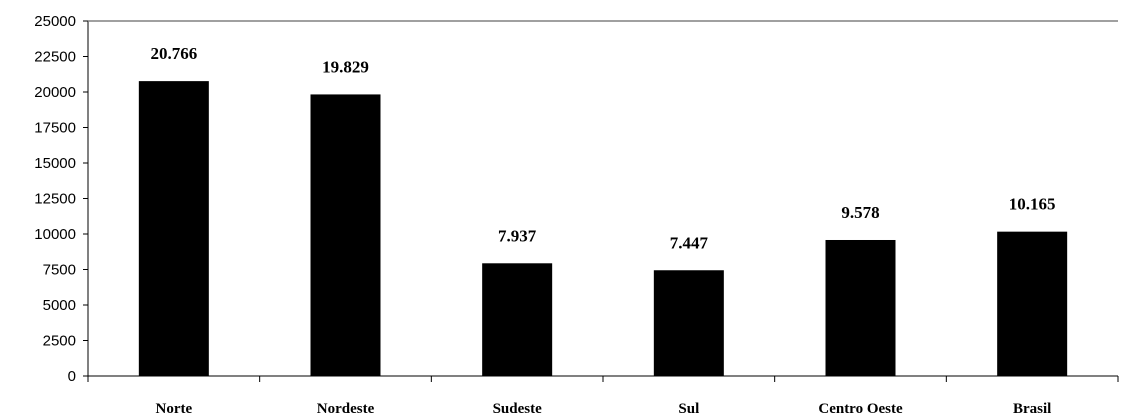 The image size is (1123, 414). I want to click on x-category-label: Norte, so click(174, 407).